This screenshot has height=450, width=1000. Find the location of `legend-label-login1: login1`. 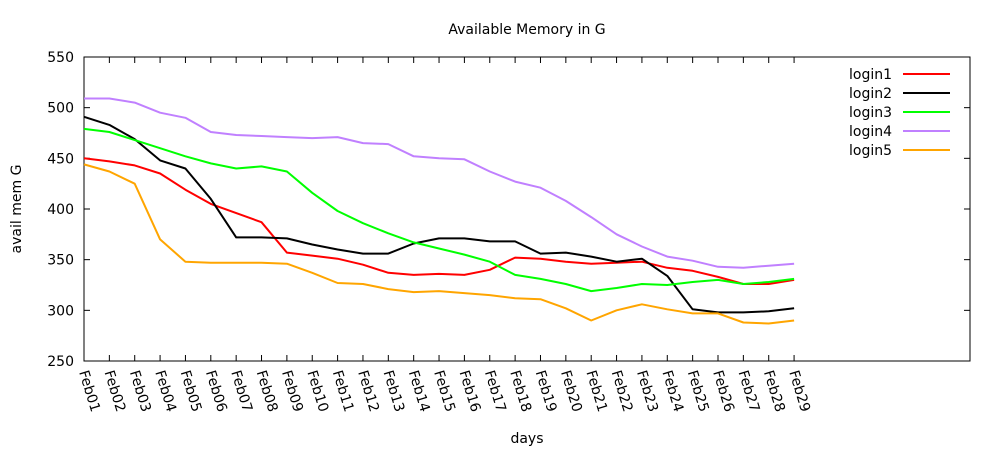

legend-label-login1: login1 is located at coordinates (870, 75).